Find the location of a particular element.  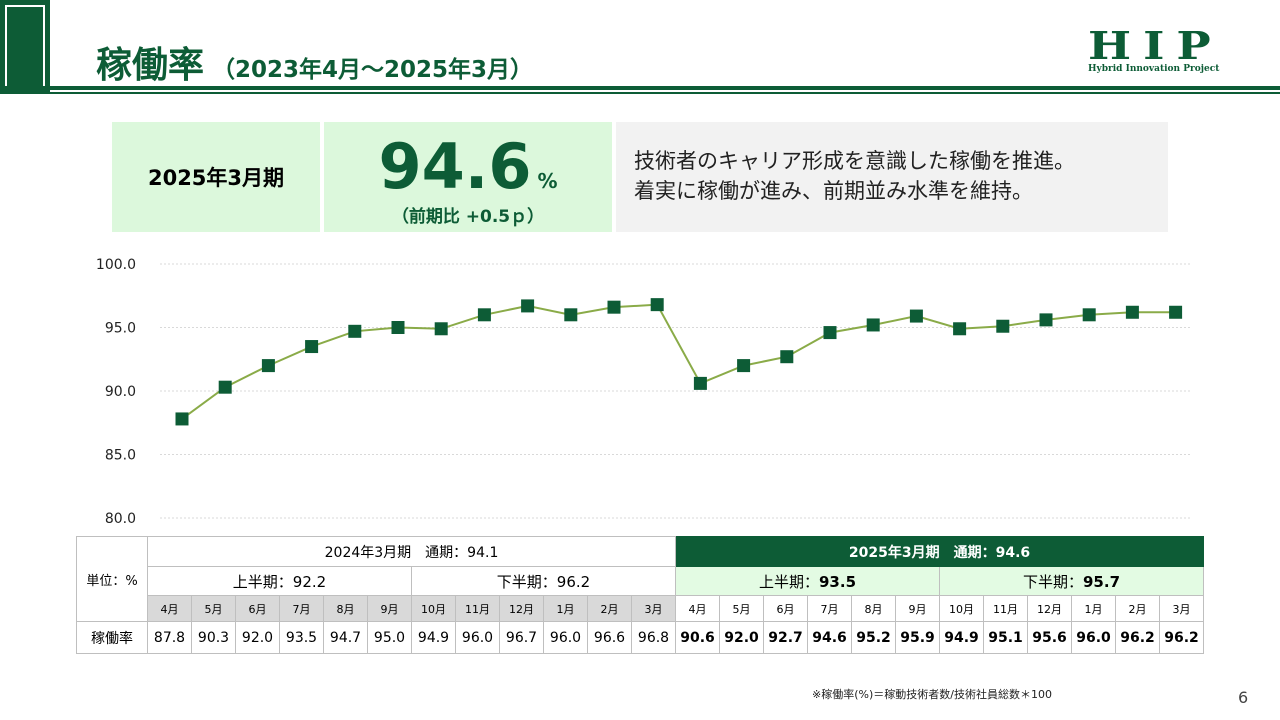

hip-logo-text: HIP is located at coordinates (1155, 45).